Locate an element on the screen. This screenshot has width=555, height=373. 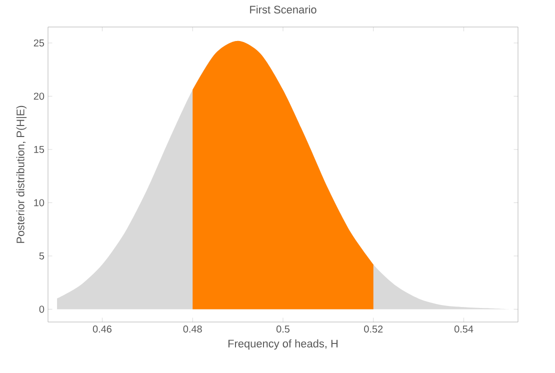
x-tick-label: 0.52 is located at coordinates (373, 329).